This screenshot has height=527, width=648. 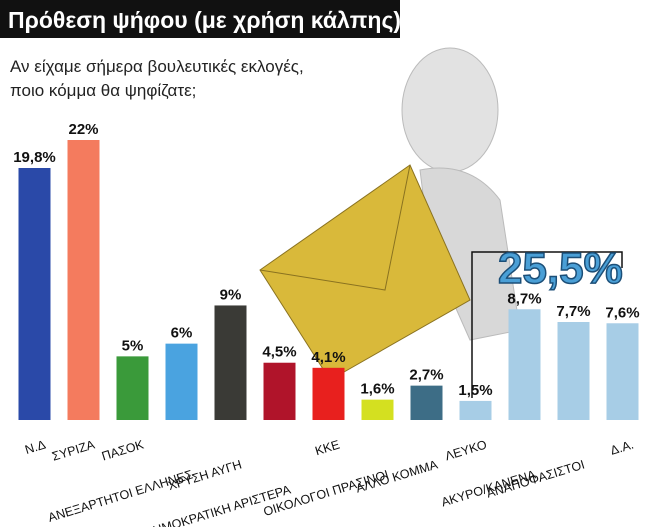 What do you see at coordinates (475, 390) in the screenshot?
I see `value-label: 1,5%` at bounding box center [475, 390].